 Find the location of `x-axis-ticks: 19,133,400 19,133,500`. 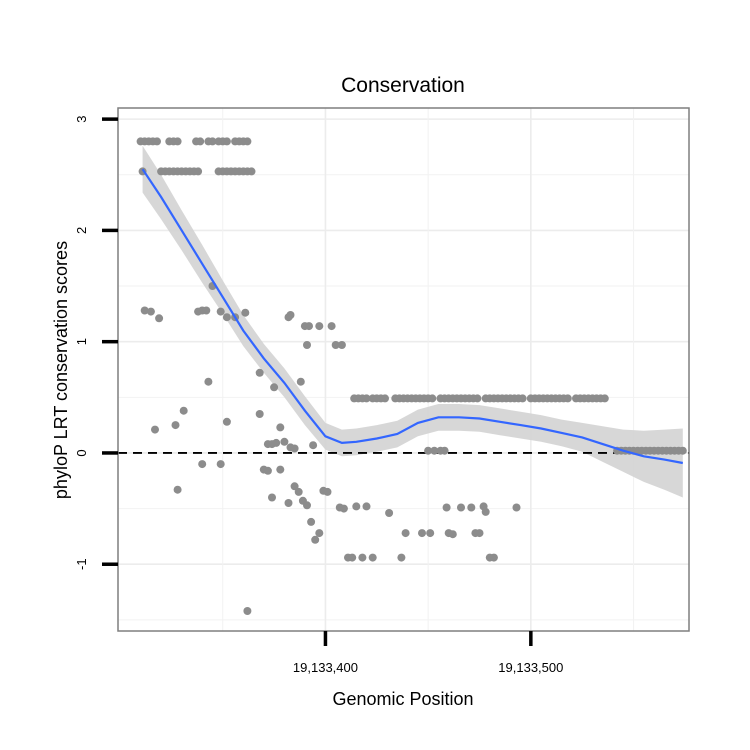

x-axis-ticks: 19,133,400 19,133,500 is located at coordinates (428, 653).